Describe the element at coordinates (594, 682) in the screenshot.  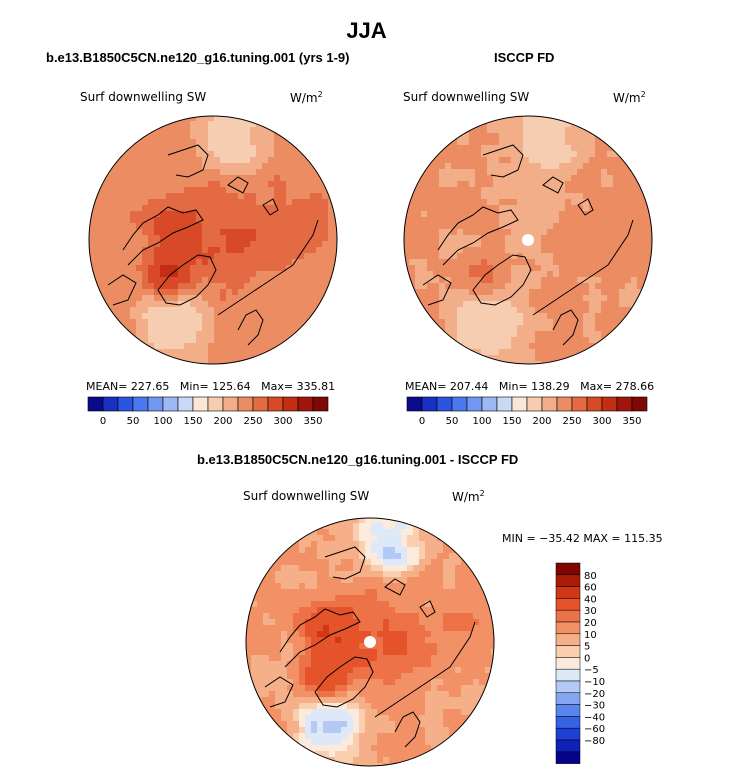
I see `panel3-colorbar-tick: −10` at that location.